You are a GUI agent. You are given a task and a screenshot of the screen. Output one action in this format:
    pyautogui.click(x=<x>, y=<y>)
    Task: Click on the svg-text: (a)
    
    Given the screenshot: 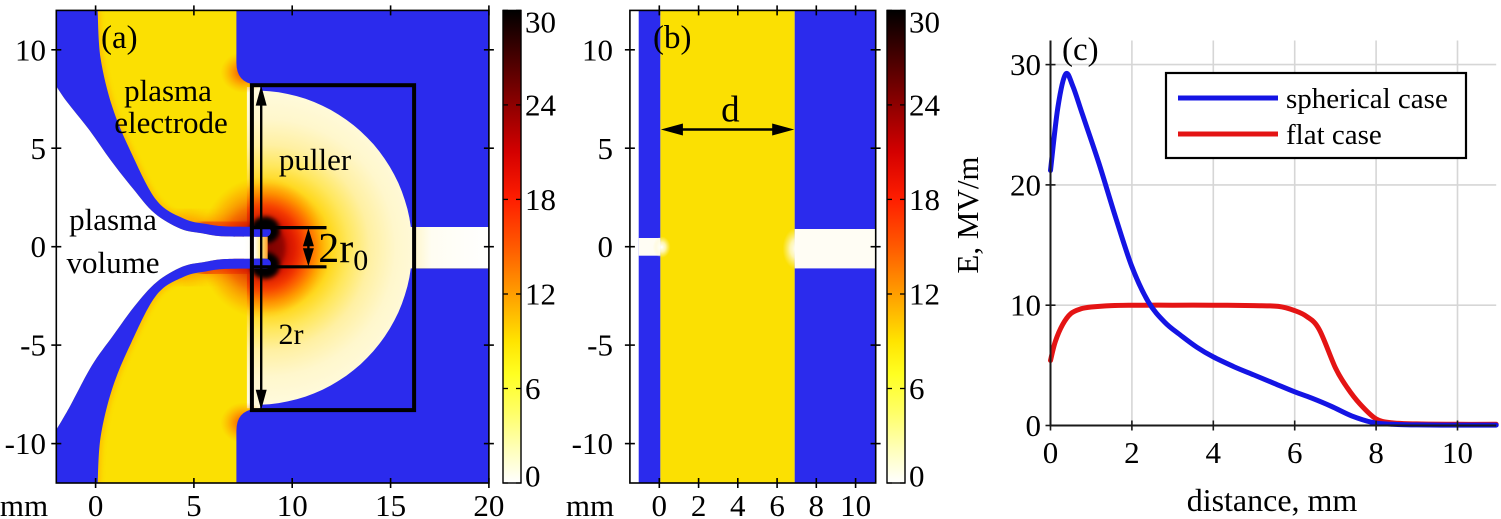 What is the action you would take?
    pyautogui.click(x=119, y=38)
    